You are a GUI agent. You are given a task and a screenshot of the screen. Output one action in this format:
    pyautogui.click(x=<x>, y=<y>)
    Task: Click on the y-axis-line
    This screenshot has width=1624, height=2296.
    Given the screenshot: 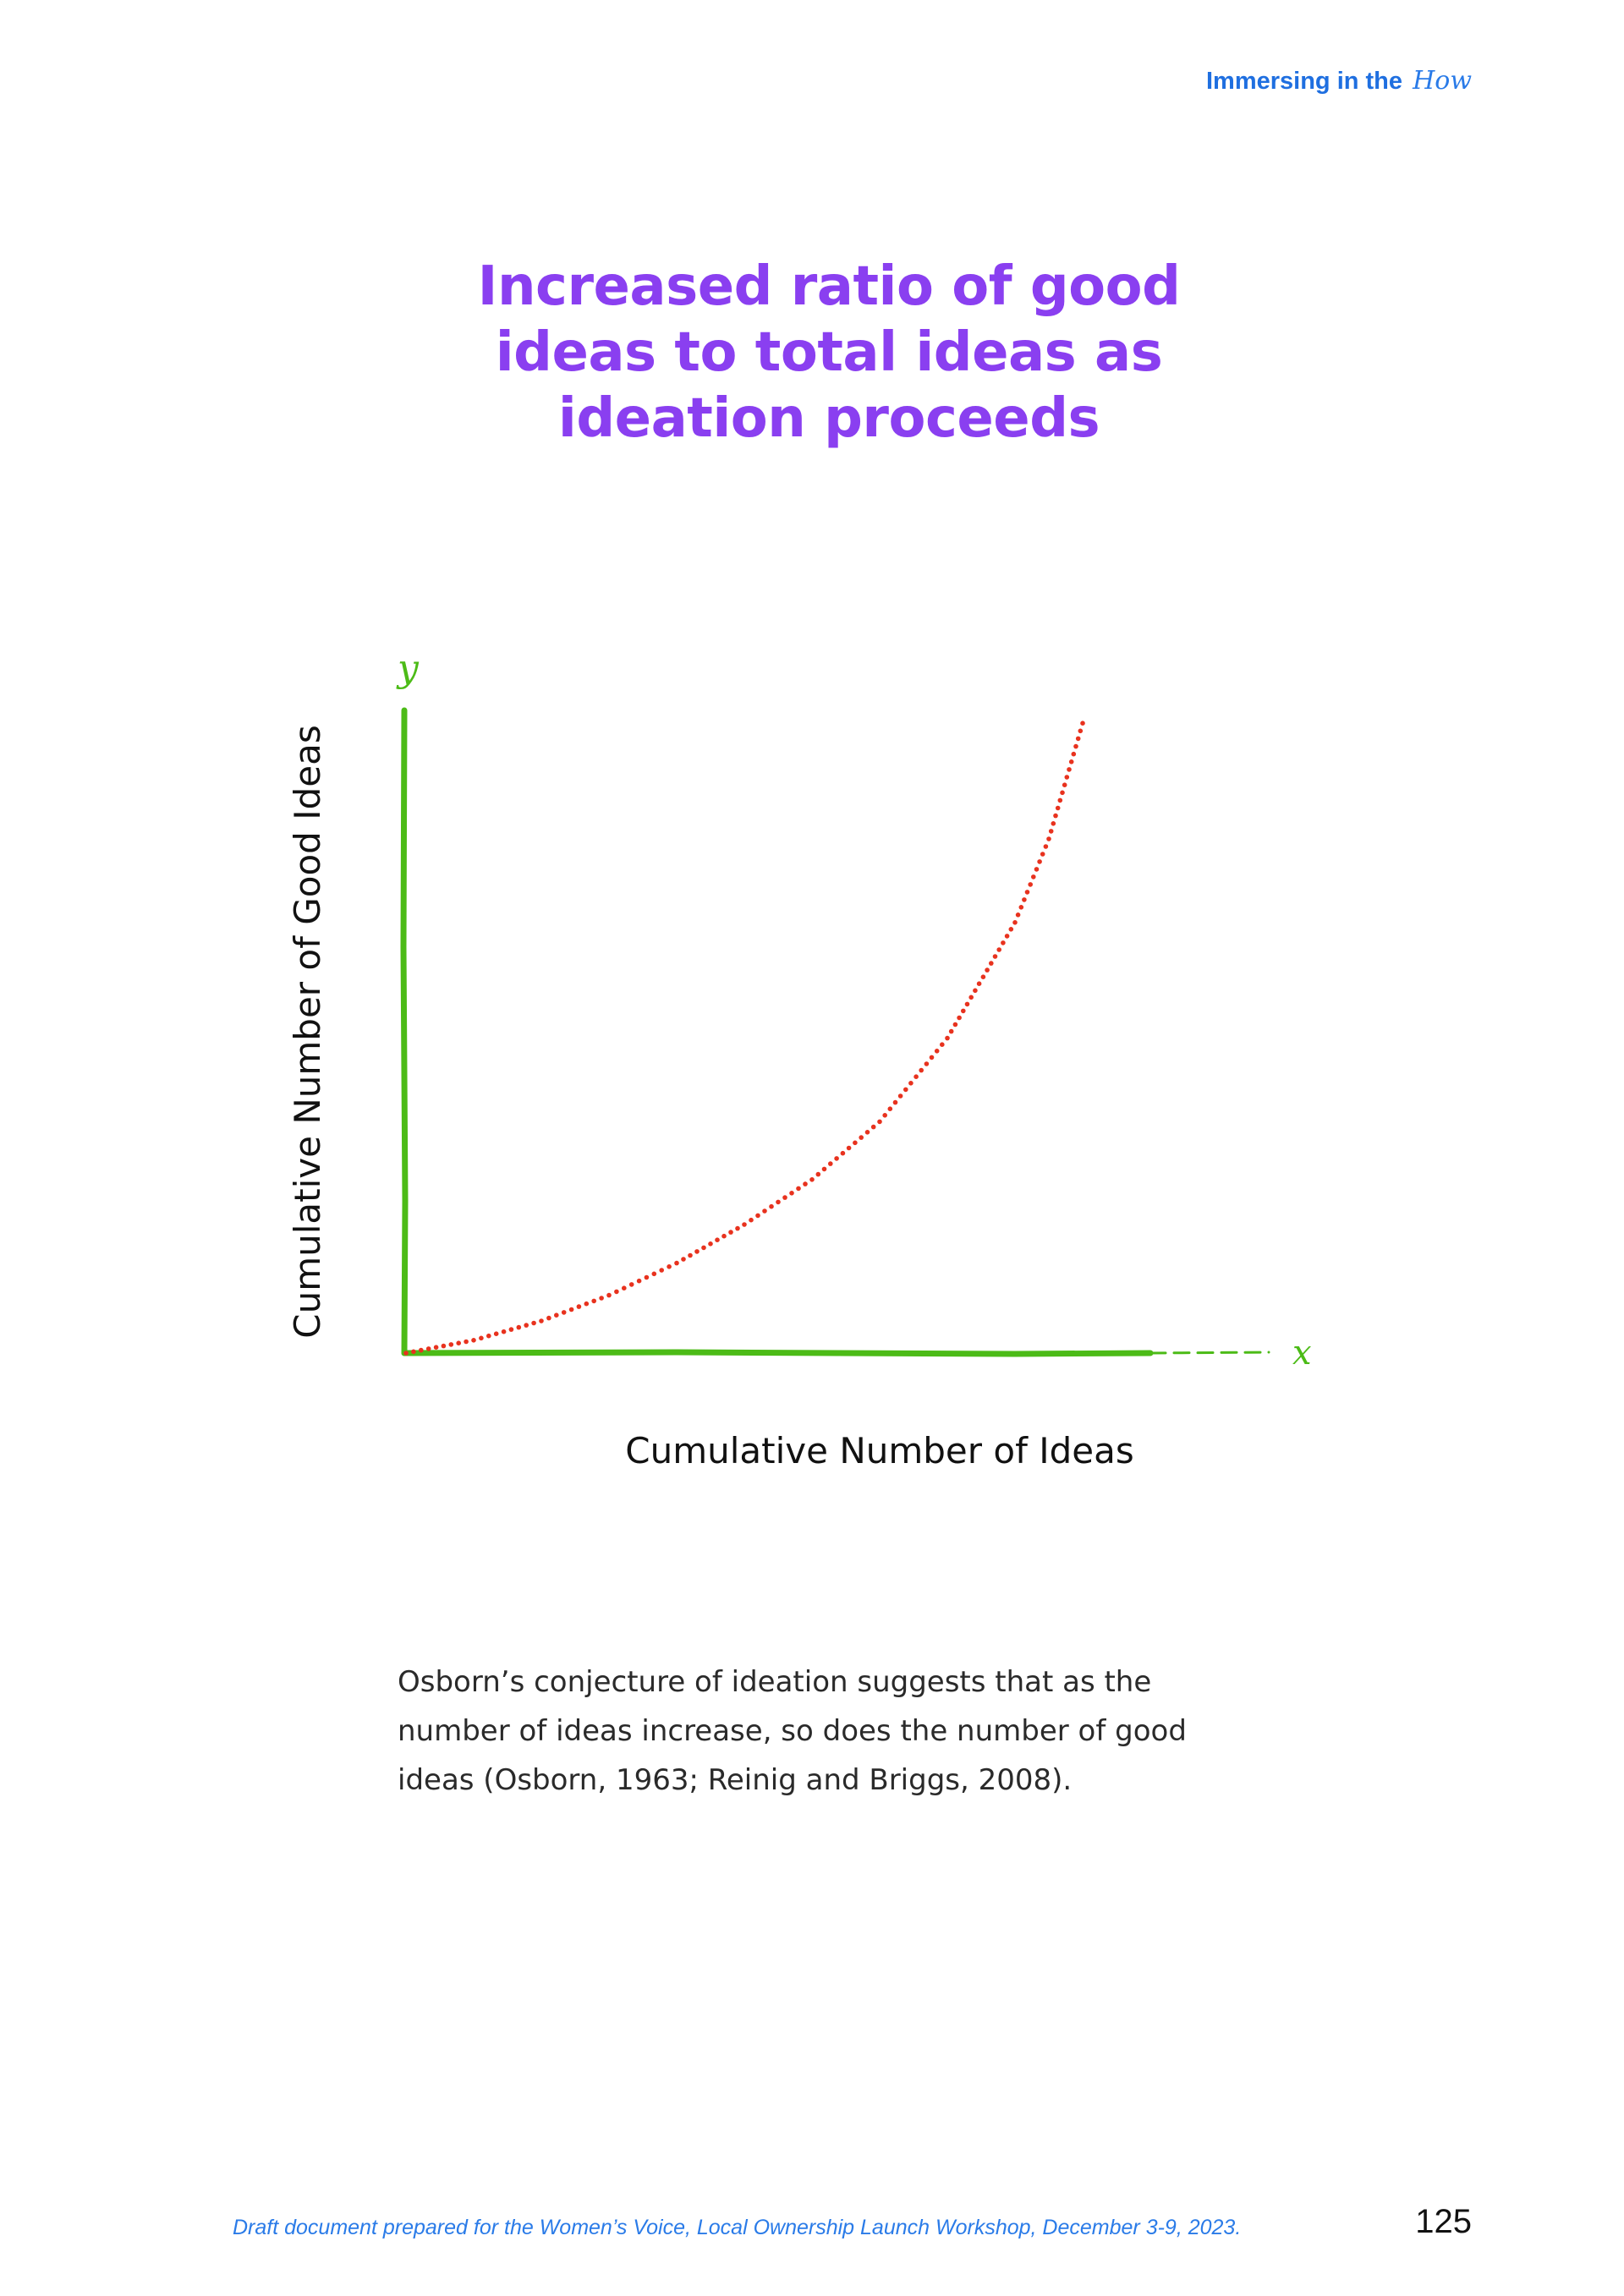 What is the action you would take?
    pyautogui.click(x=404, y=1031)
    